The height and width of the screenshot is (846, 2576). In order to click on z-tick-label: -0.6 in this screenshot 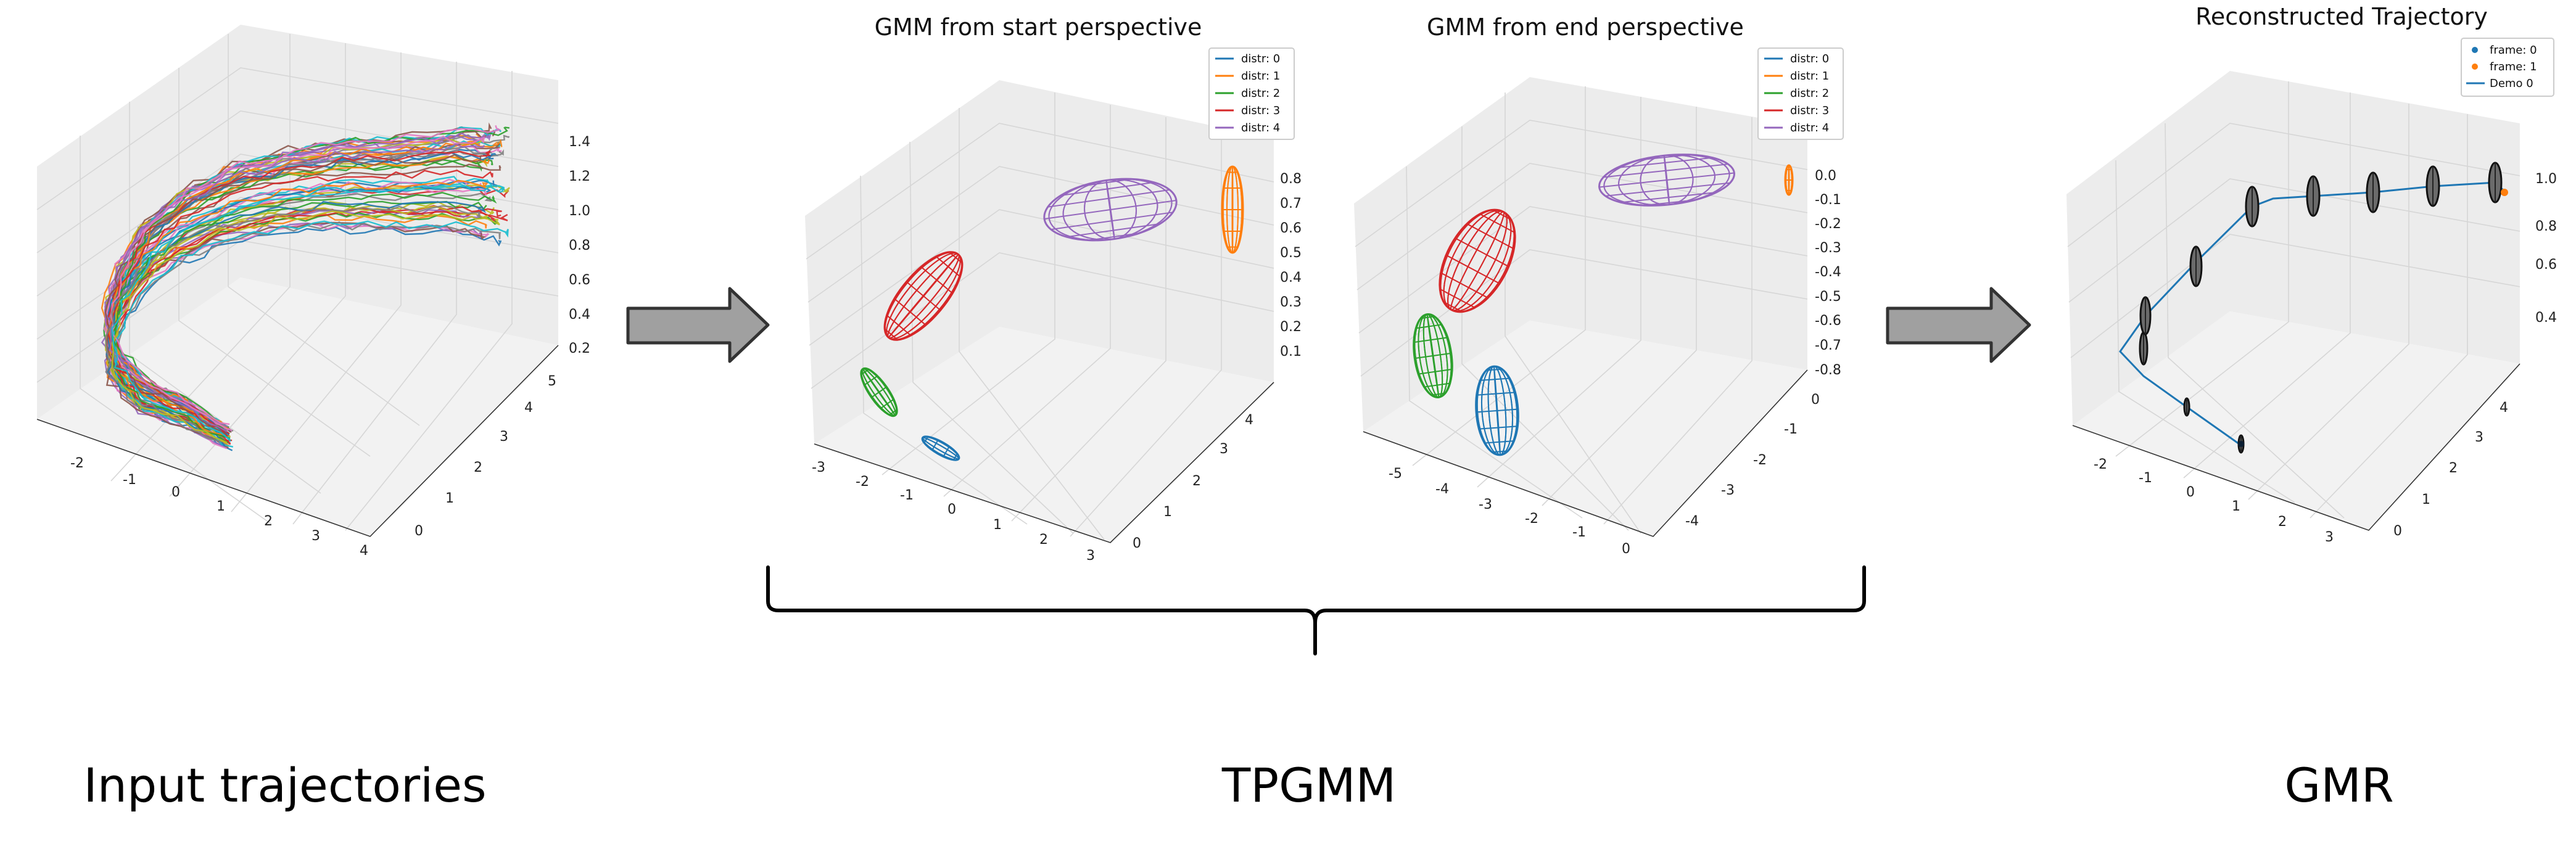, I will do `click(1828, 321)`.